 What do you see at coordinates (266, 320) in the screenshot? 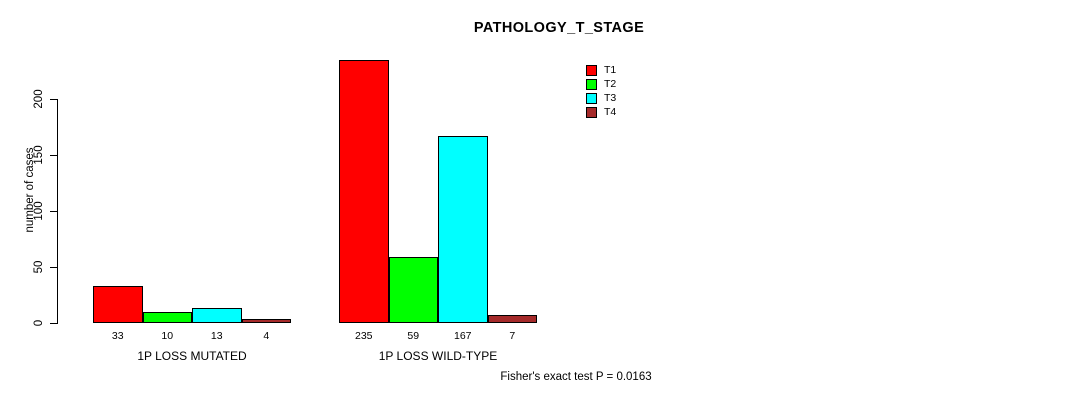
I see `bar-t4-group1` at bounding box center [266, 320].